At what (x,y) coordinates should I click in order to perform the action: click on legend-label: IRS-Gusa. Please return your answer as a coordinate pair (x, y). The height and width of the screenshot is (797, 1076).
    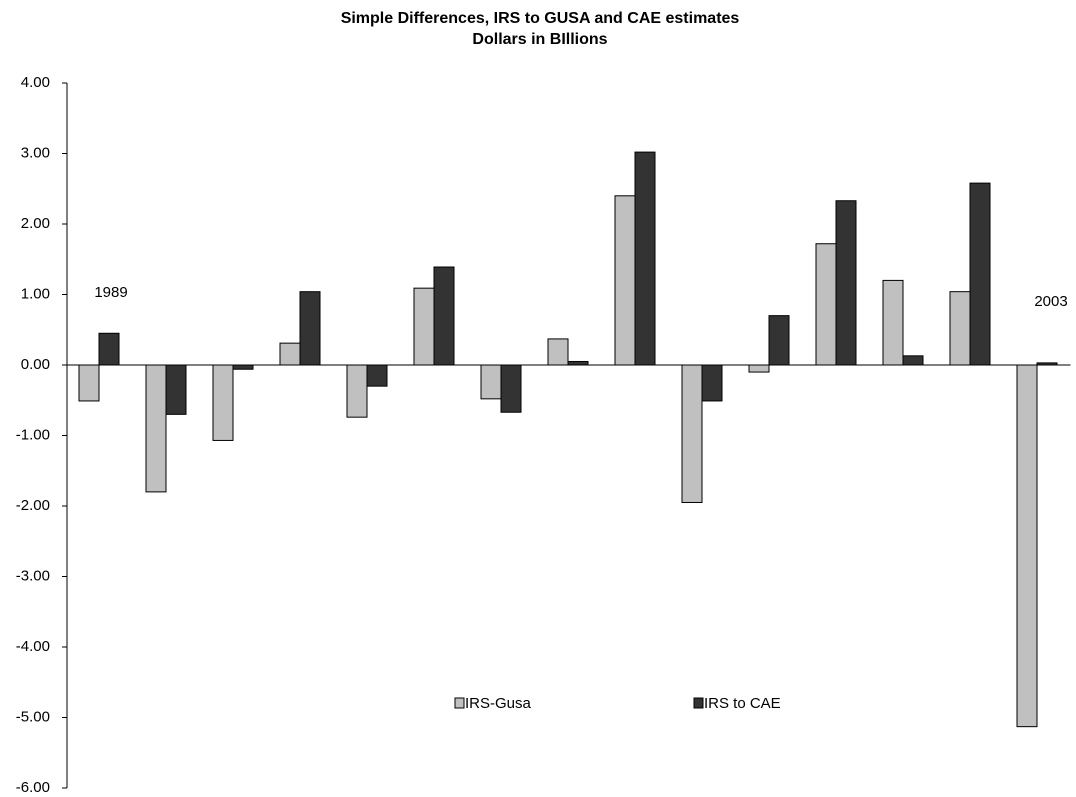
    Looking at the image, I should click on (498, 703).